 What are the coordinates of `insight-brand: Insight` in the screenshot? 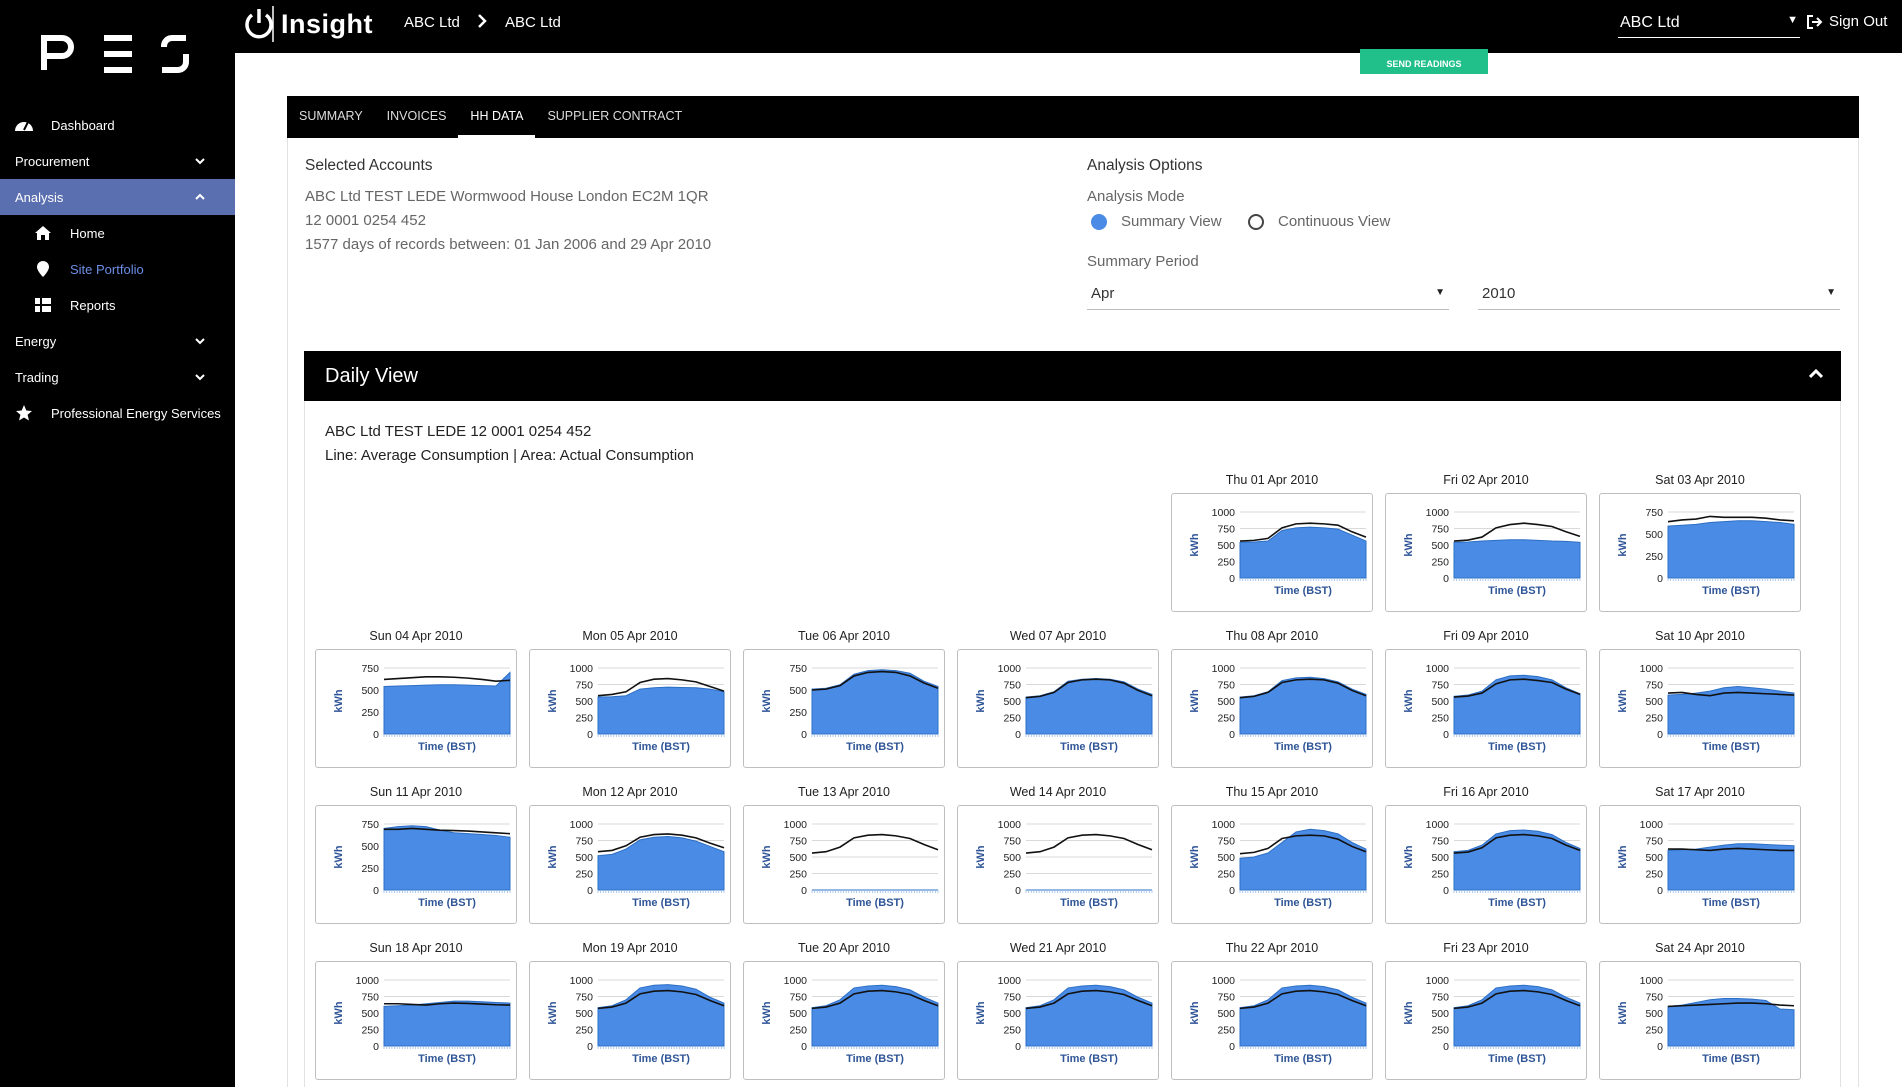 It's located at (308, 24).